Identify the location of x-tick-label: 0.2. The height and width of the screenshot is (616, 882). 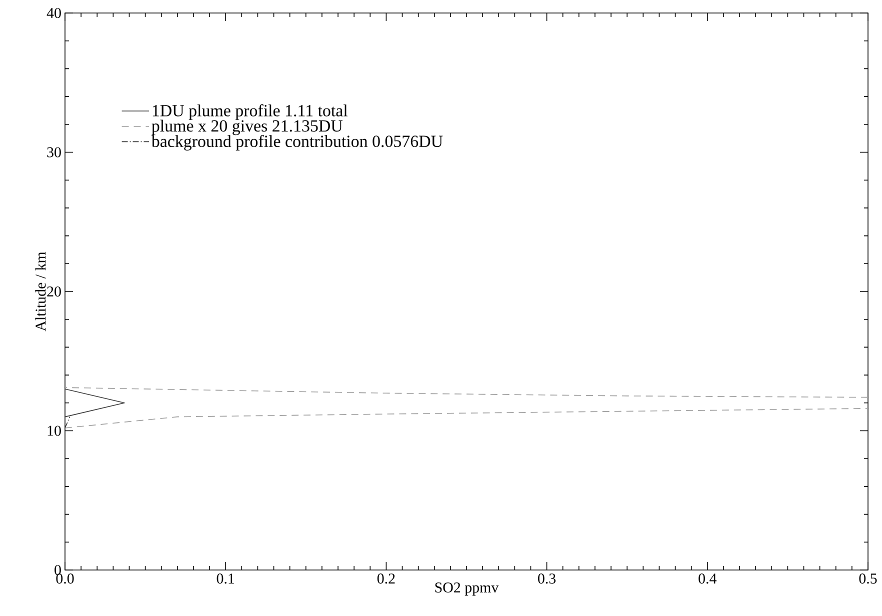
(386, 579).